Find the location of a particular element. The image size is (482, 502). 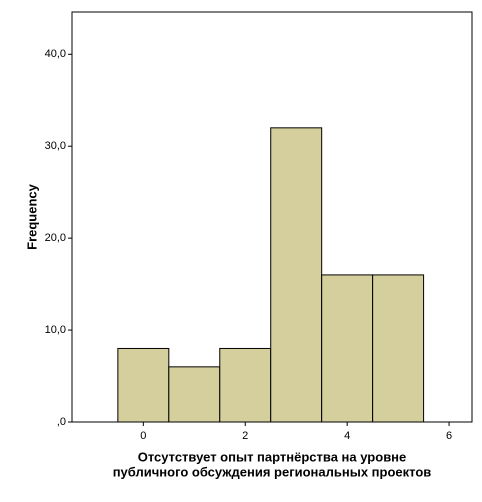

x-tick-label: 4 is located at coordinates (347, 436).